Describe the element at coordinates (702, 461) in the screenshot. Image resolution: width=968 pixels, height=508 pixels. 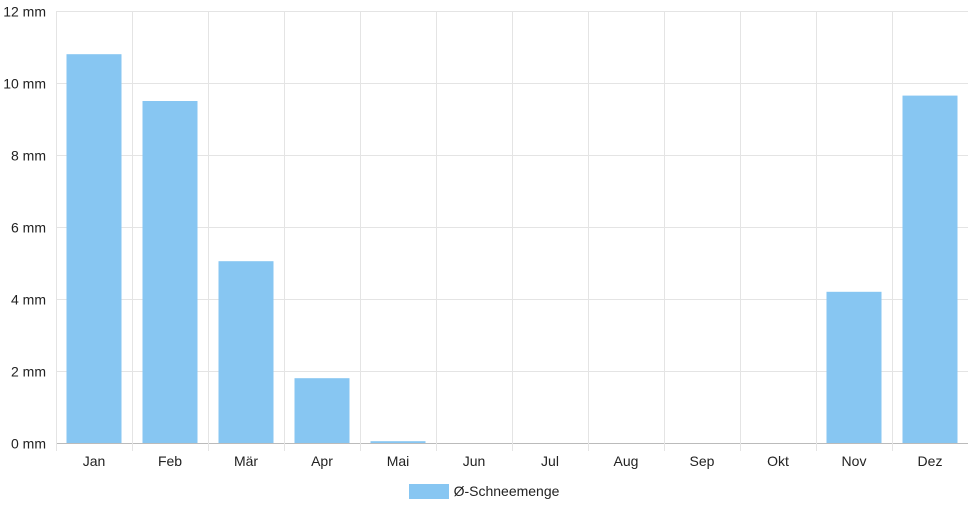
I see `x-tick-label: Sep` at that location.